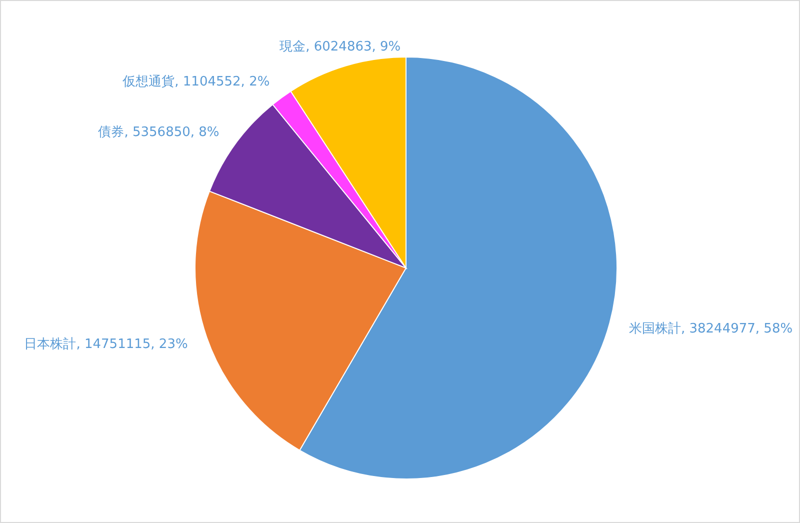 This screenshot has height=523, width=800. Describe the element at coordinates (106, 344) in the screenshot. I see `slice-label: 日本株計, 14751115, 23%` at that location.